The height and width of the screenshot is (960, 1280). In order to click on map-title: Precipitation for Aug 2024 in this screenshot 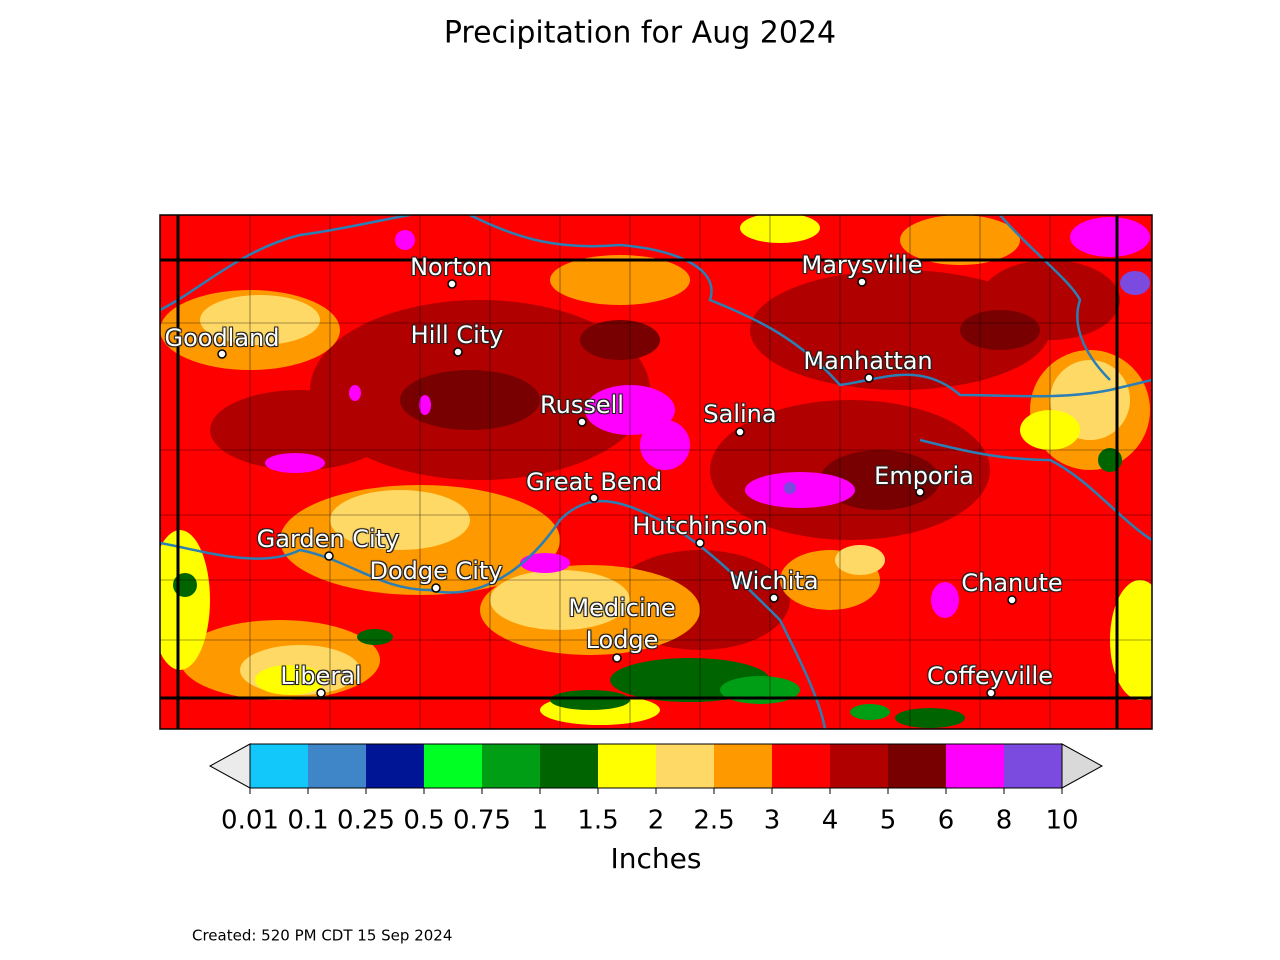, I will do `click(640, 33)`.